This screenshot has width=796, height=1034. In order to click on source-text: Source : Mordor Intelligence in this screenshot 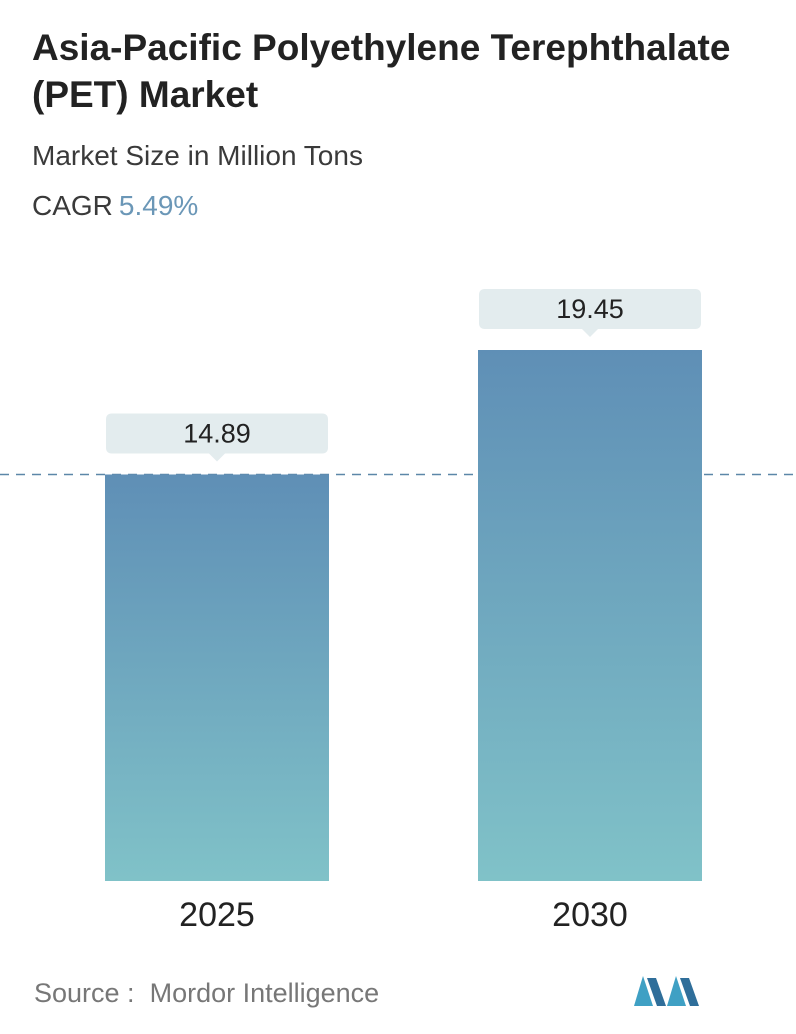, I will do `click(206, 993)`.